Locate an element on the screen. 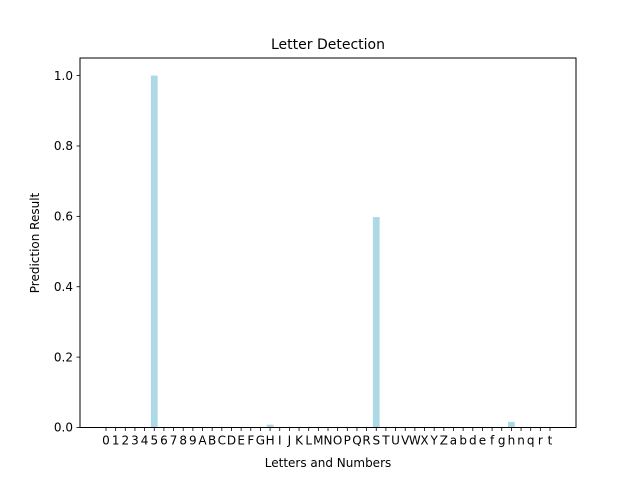 The height and width of the screenshot is (480, 640). x-tick-label: X is located at coordinates (424, 441).